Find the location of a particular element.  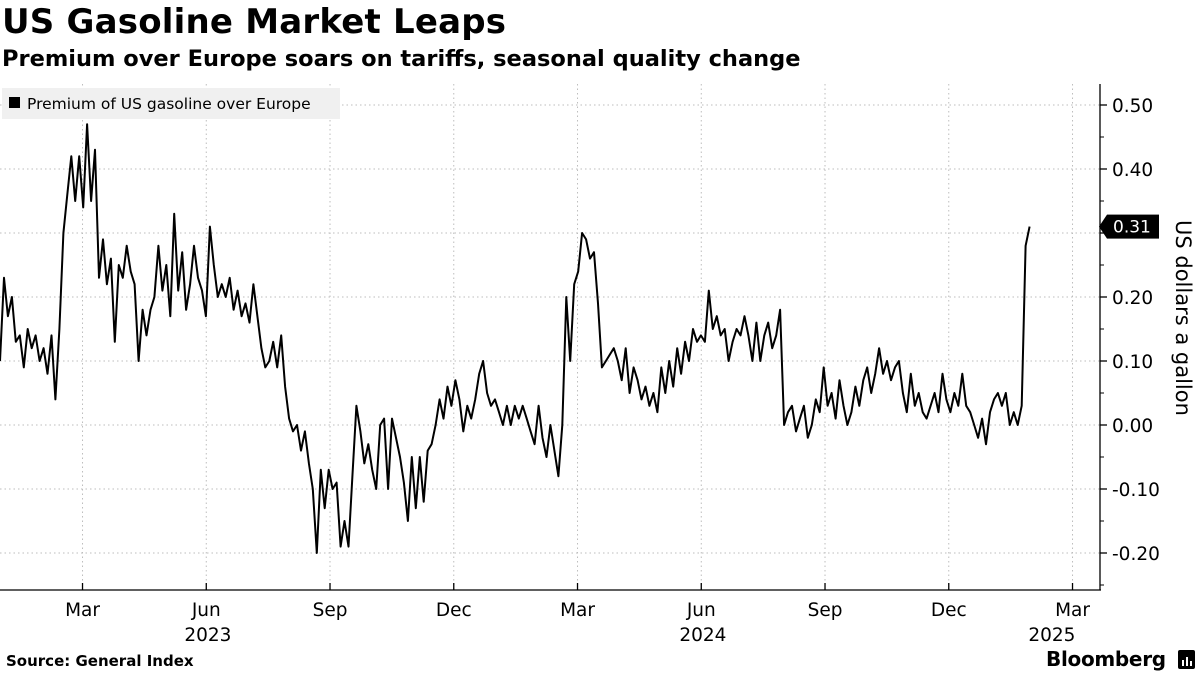

chart-legend: Premium of US gasoline over Europe is located at coordinates (171, 103).